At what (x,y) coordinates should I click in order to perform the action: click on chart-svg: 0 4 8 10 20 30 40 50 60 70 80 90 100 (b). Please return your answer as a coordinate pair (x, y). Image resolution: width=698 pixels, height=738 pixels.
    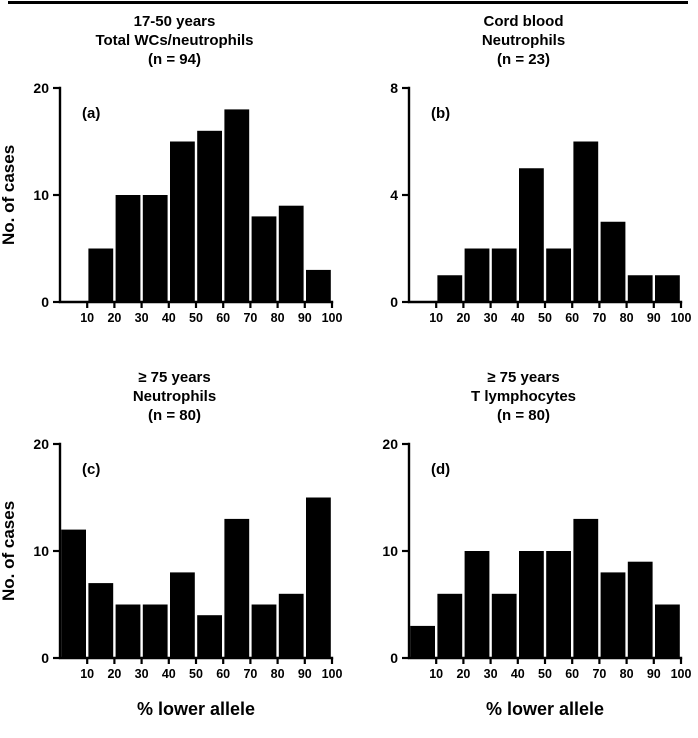
    Looking at the image, I should click on (541, 202).